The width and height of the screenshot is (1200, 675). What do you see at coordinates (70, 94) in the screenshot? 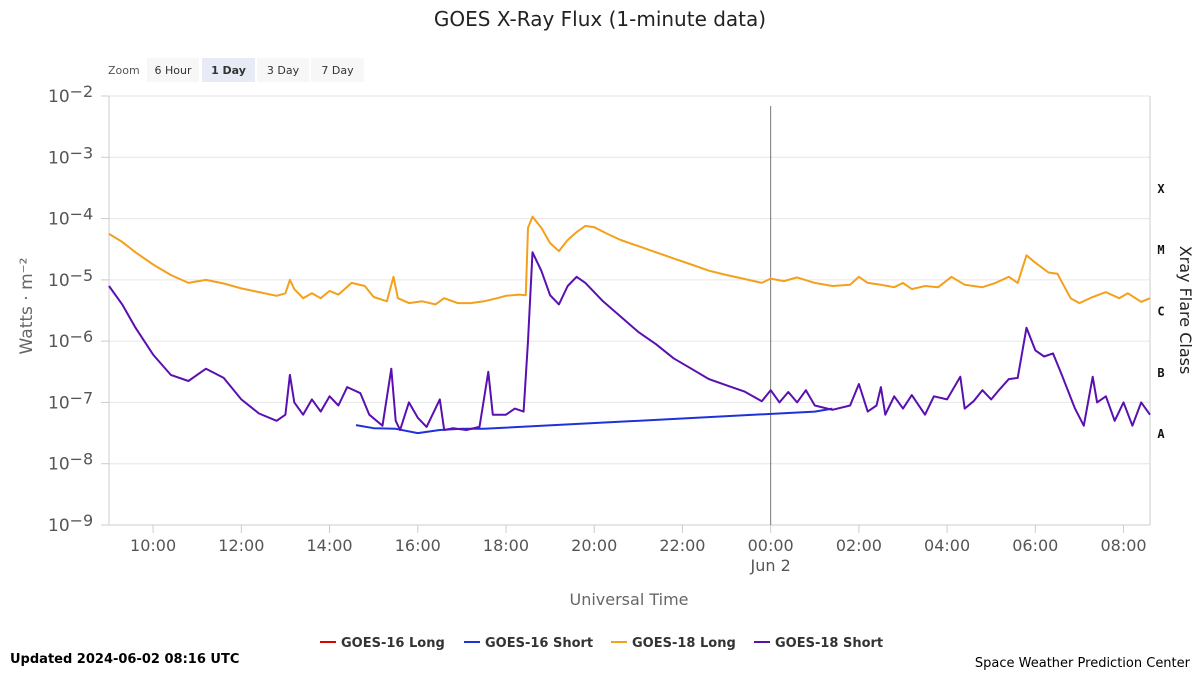
I see `y-tick-label: 10⁻²` at bounding box center [70, 94].